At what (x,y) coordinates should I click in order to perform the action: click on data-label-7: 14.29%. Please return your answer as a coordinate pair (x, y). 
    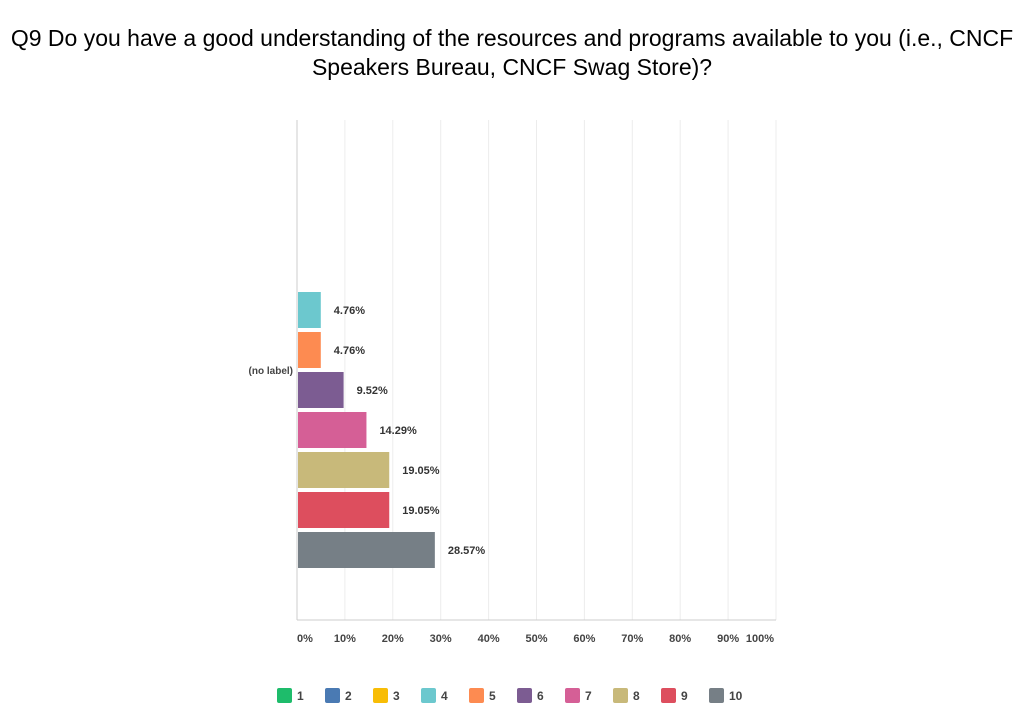
    Looking at the image, I should click on (398, 431).